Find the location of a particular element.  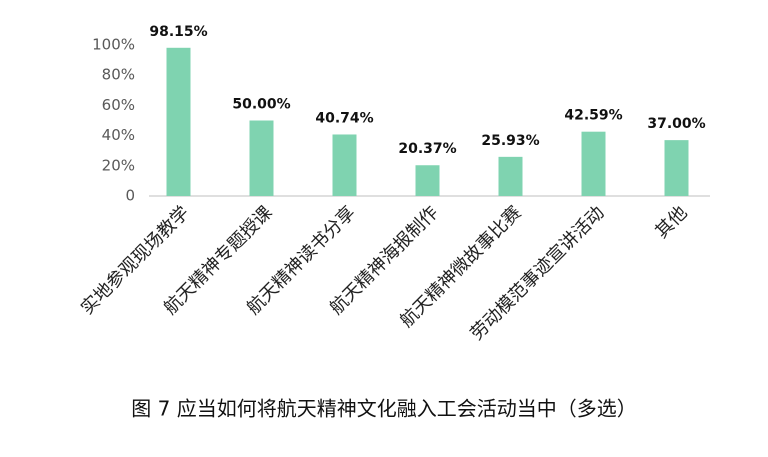

value-label: 40.74% is located at coordinates (344, 118).